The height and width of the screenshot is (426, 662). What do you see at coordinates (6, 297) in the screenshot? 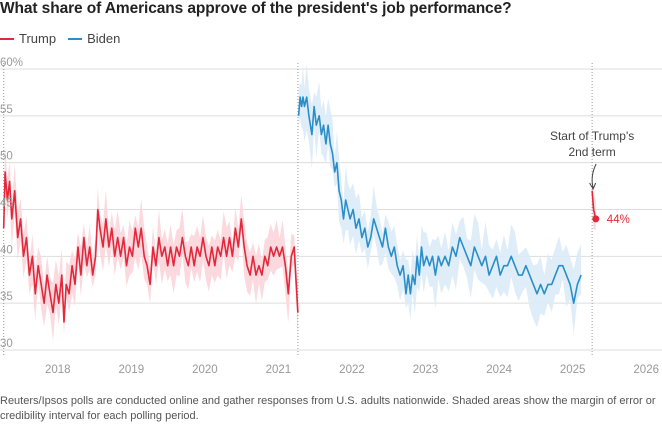
I see `y-tick-label: 35` at bounding box center [6, 297].